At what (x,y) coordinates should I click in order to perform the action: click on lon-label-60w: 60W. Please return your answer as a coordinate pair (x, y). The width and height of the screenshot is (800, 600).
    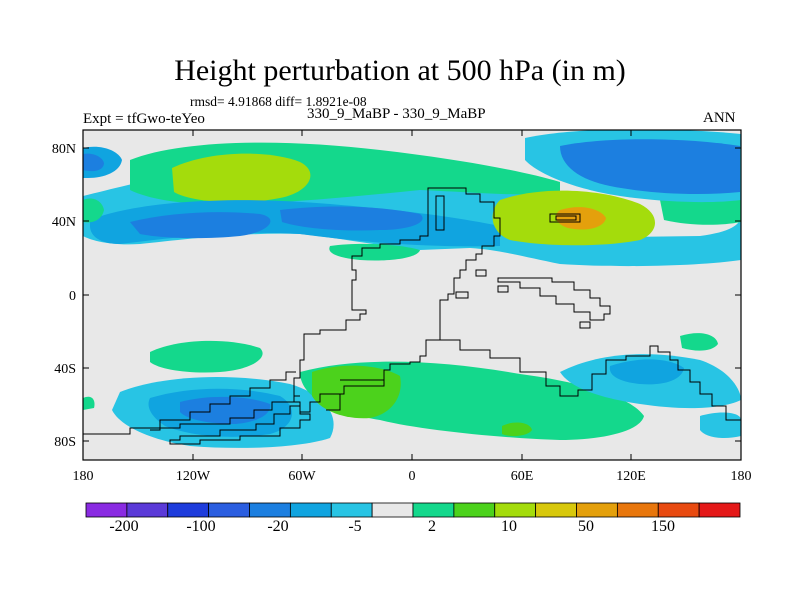
    Looking at the image, I should click on (302, 476).